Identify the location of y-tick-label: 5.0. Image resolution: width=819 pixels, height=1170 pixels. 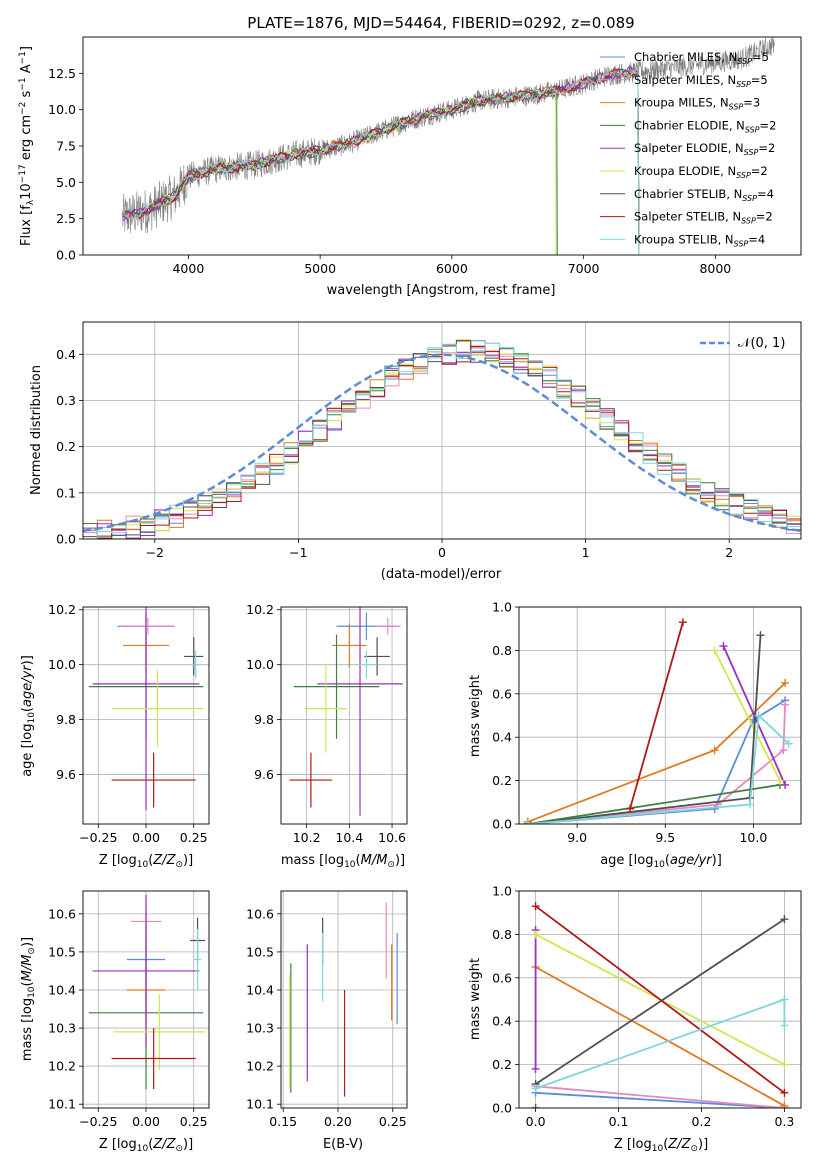
(66, 182).